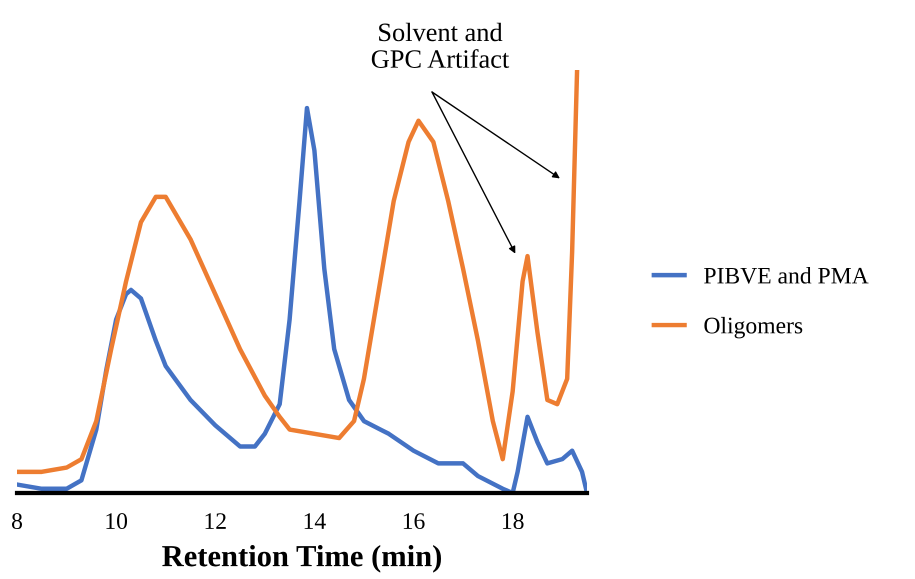  Describe the element at coordinates (753, 327) in the screenshot. I see `legend-label: Oligomers` at that location.